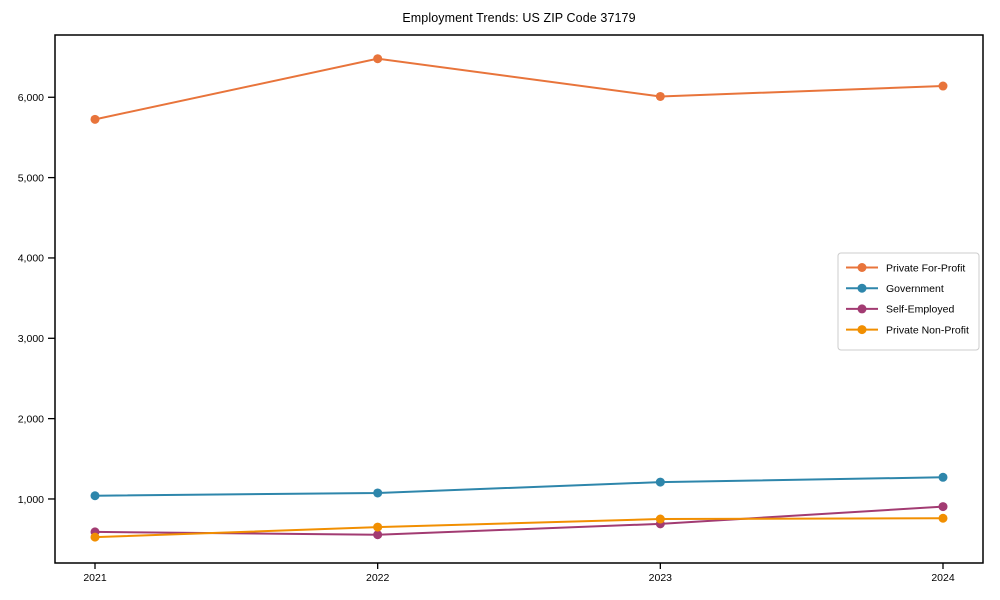 Image resolution: width=1000 pixels, height=600 pixels. I want to click on x-tick-label: 2024, so click(943, 578).